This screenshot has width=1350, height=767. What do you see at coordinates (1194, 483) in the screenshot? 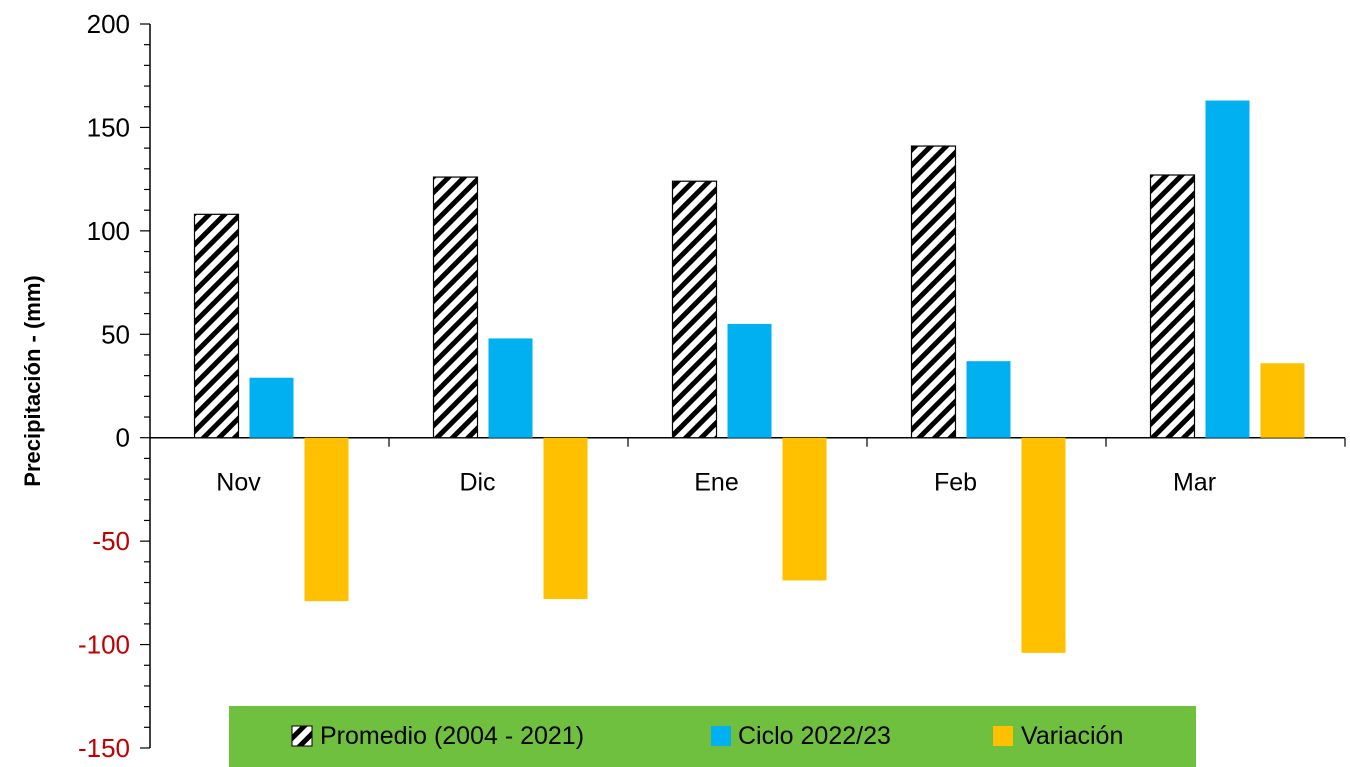
I see `x-category-label: Mar` at bounding box center [1194, 483].